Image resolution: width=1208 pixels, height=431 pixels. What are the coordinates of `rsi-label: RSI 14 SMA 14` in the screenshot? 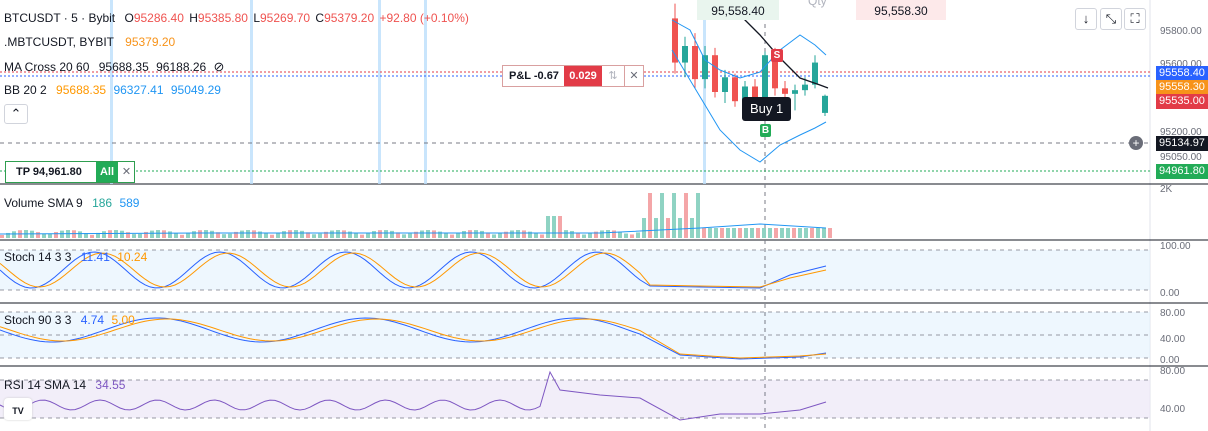 It's located at (45, 385).